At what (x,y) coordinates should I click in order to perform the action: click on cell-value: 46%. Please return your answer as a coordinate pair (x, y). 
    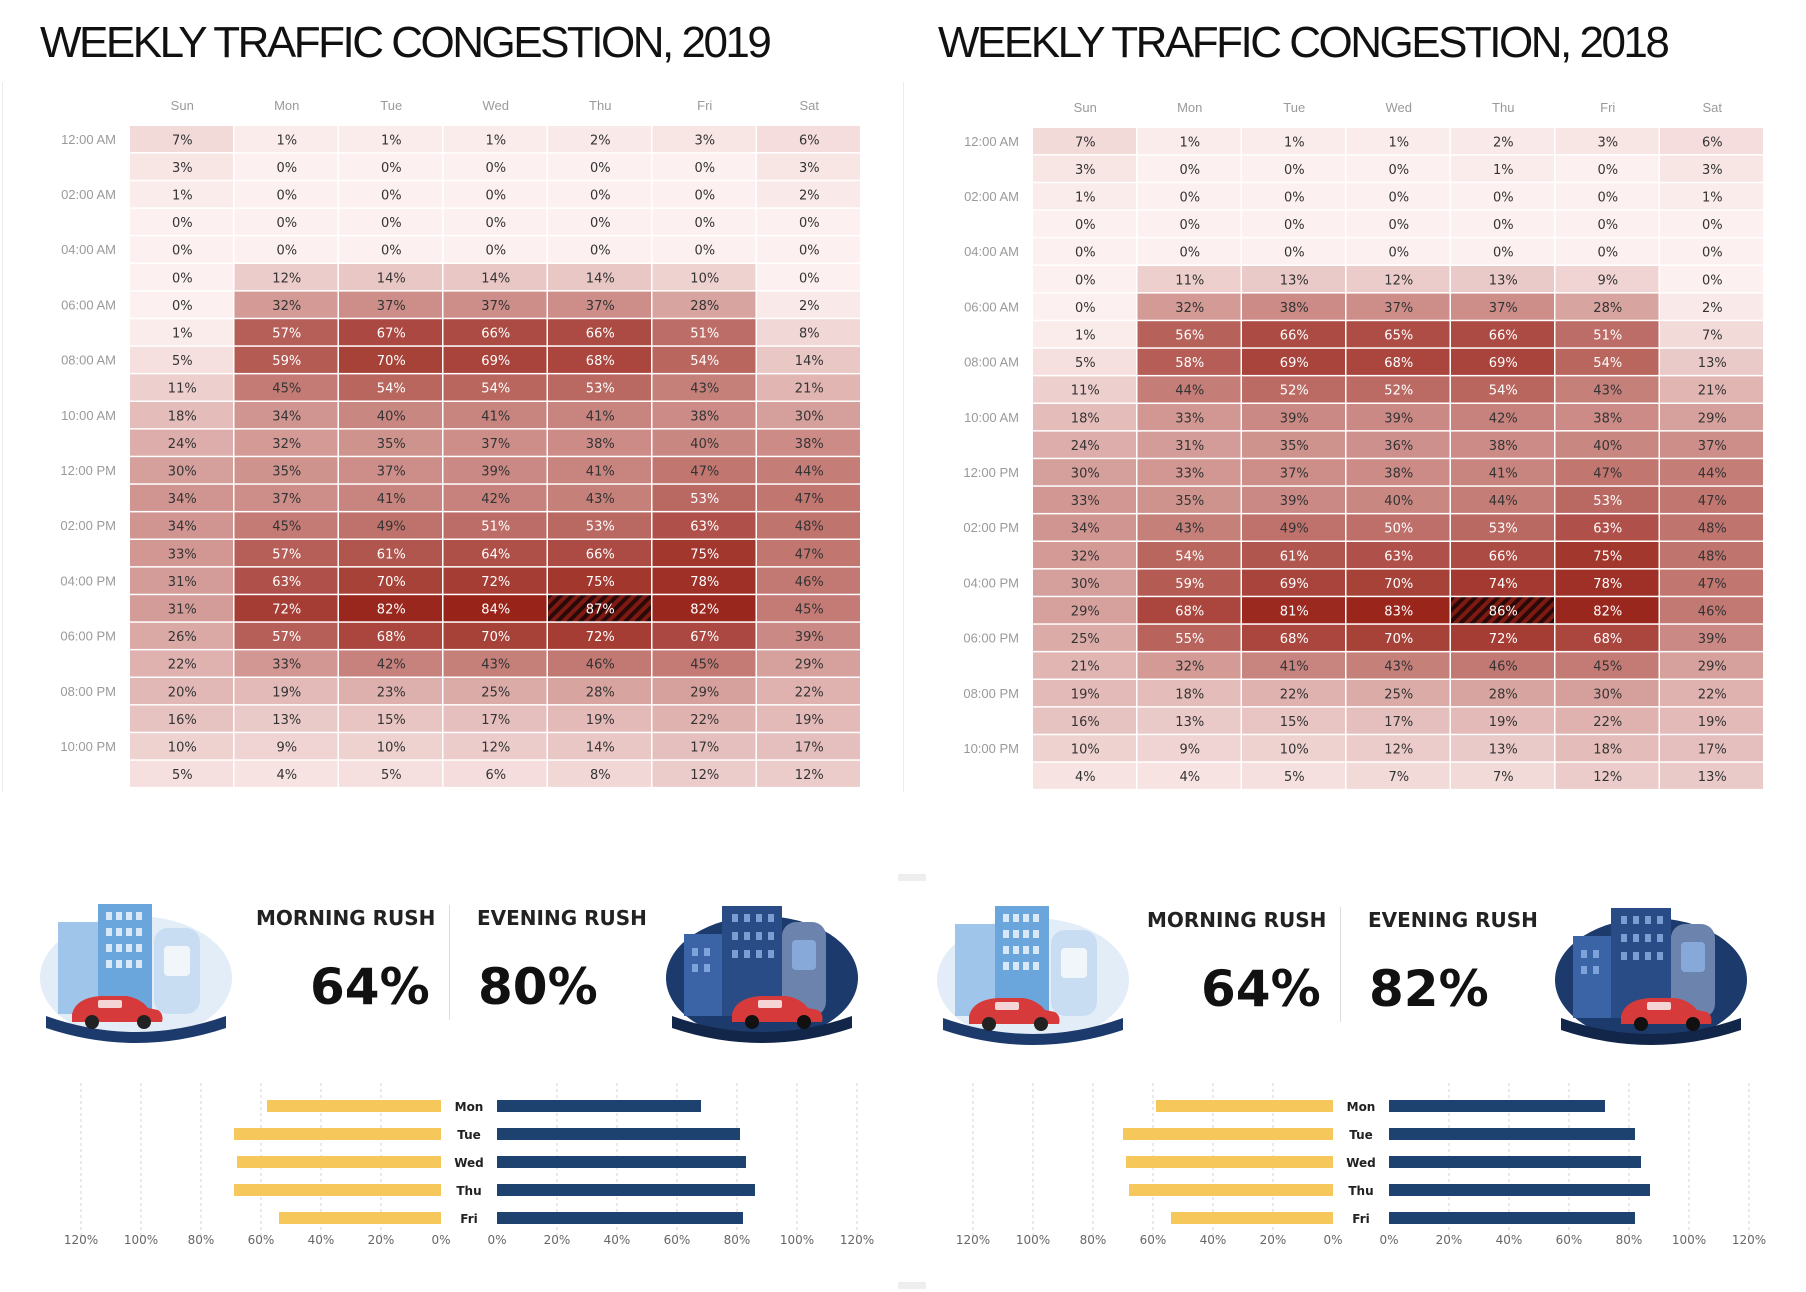
    Looking at the image, I should click on (600, 665).